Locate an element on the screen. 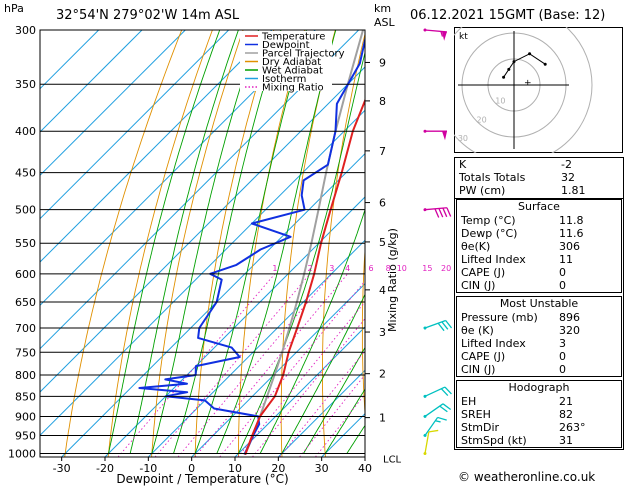  row-value: 1.81 is located at coordinates (573, 190).